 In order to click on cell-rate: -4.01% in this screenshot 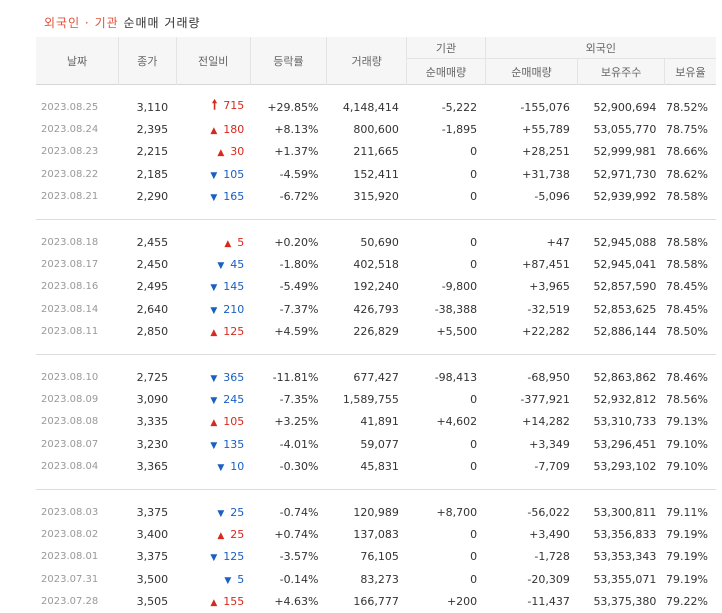, I will do `click(299, 444)`.